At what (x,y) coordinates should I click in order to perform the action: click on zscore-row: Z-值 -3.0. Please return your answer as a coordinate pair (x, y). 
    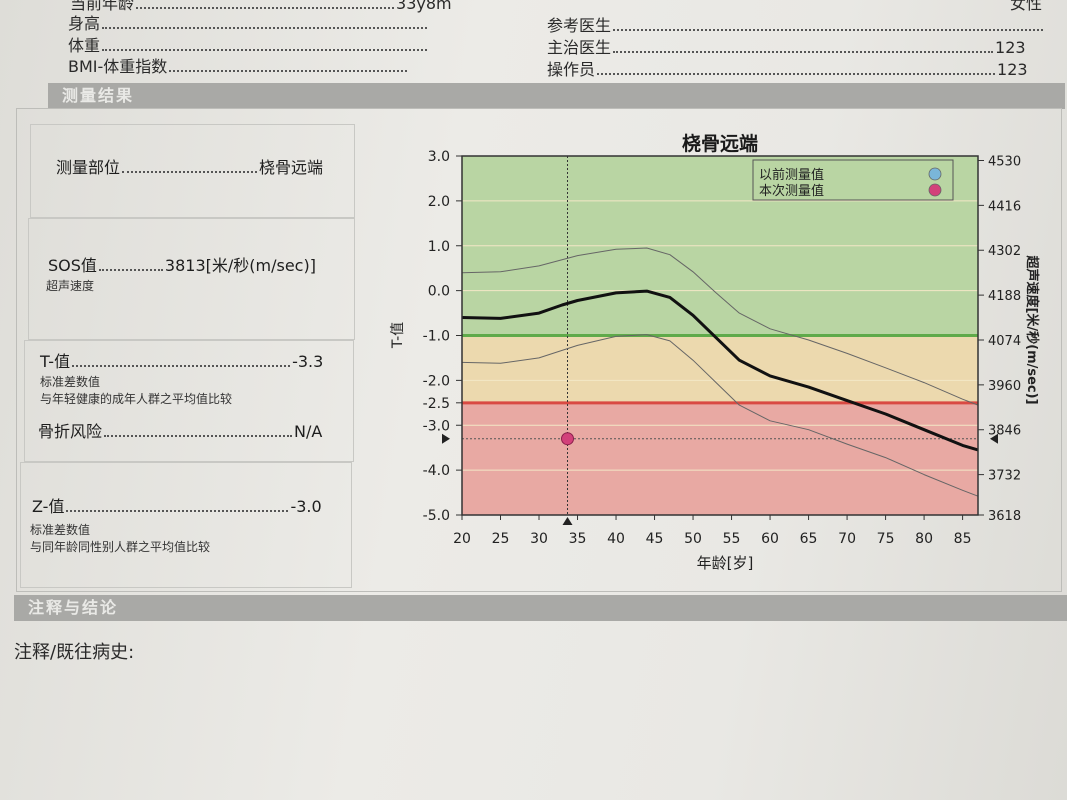
    Looking at the image, I should click on (177, 505).